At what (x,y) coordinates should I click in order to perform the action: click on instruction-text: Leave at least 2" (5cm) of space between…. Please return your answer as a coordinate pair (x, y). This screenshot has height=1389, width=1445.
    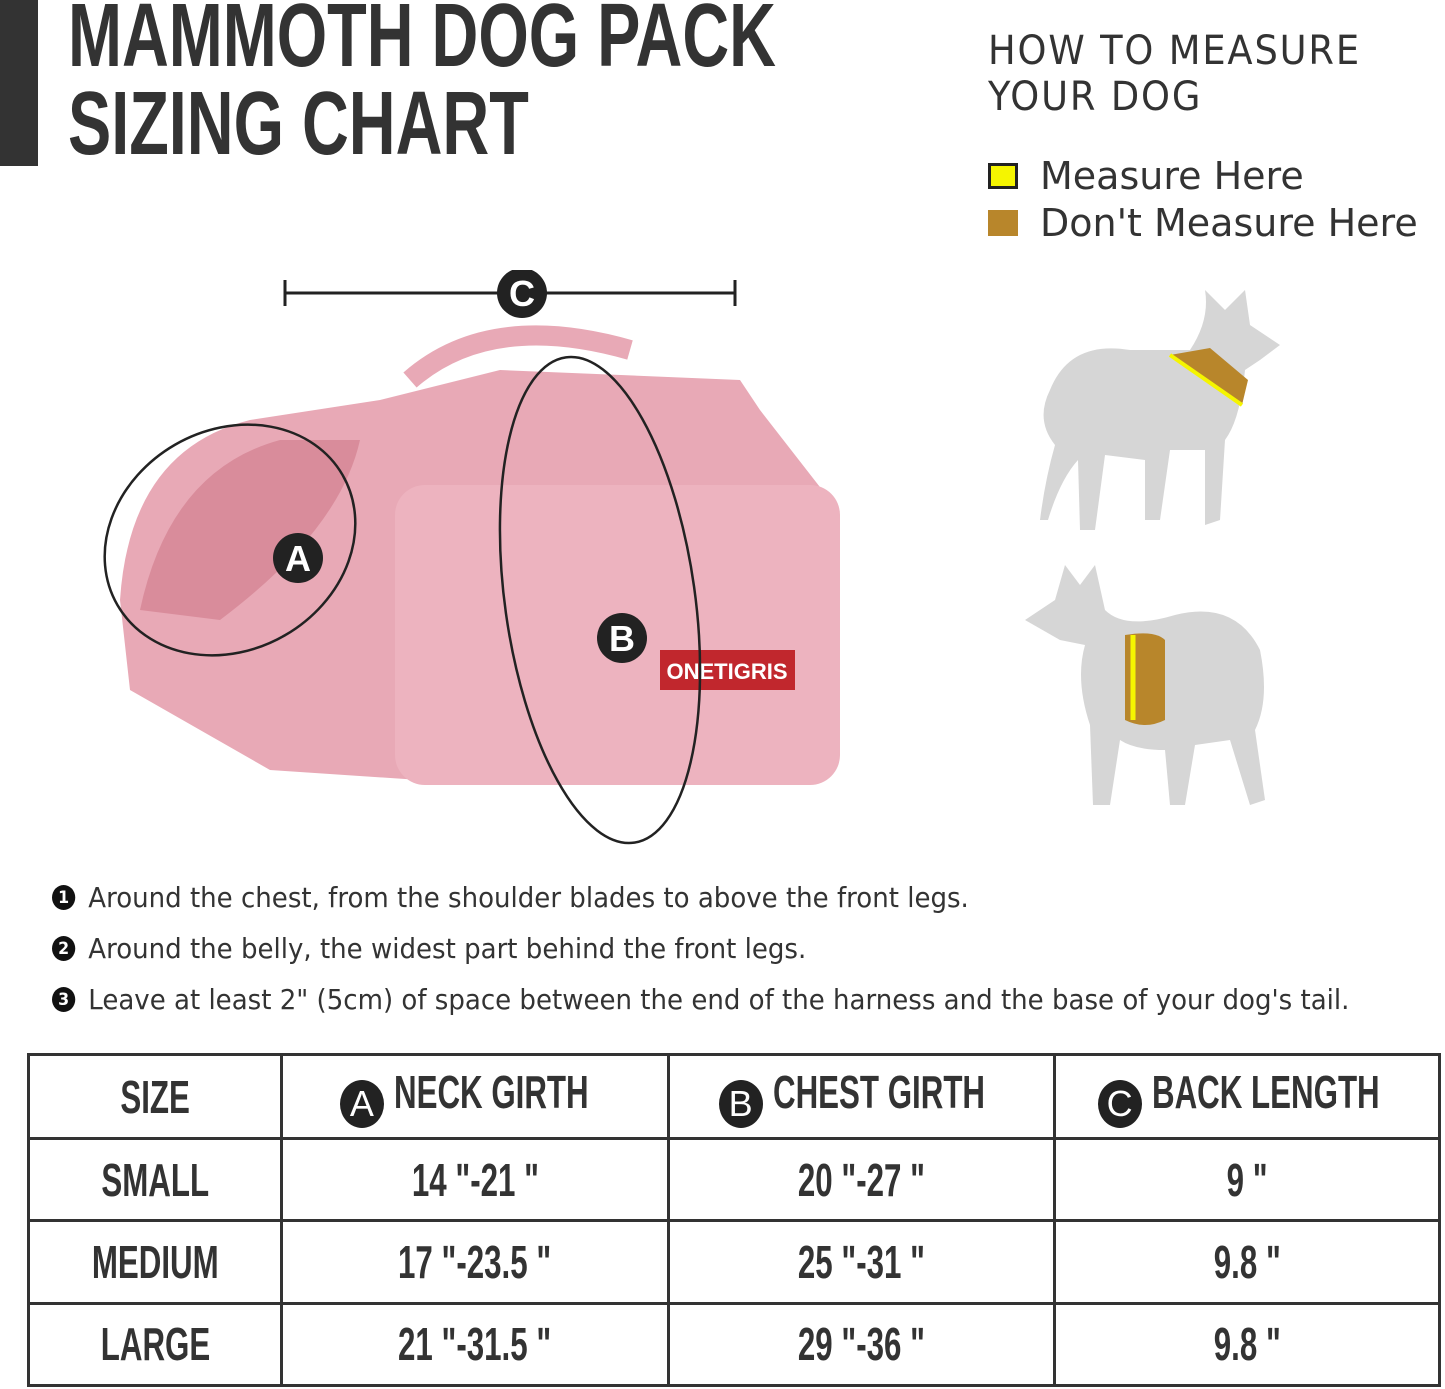
    Looking at the image, I should click on (719, 999).